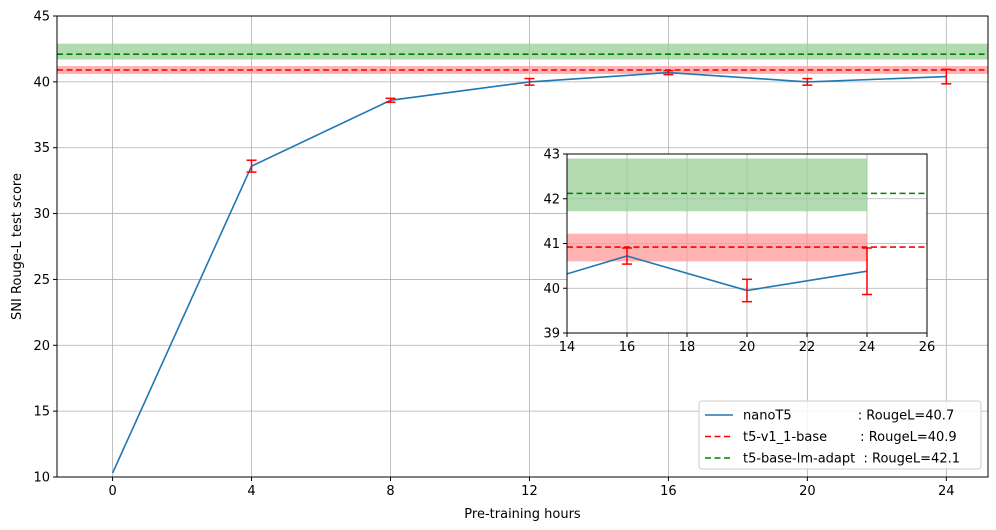 The width and height of the screenshot is (996, 530). Describe the element at coordinates (41, 82) in the screenshot. I see `main-ytick-label: 40` at that location.